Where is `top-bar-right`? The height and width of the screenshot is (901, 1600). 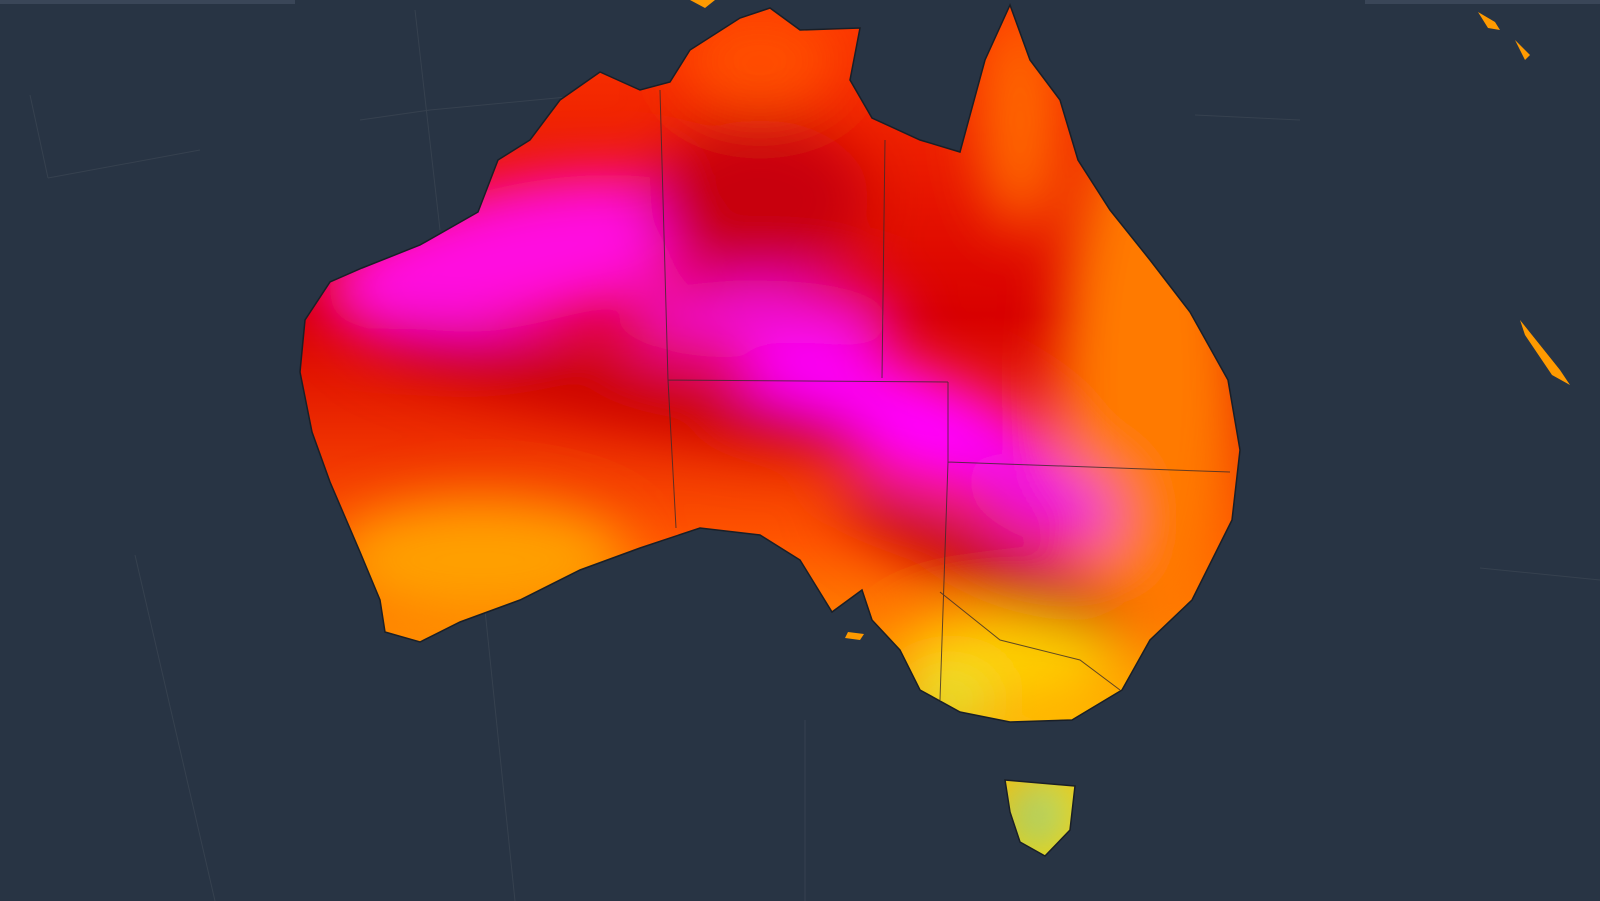 top-bar-right is located at coordinates (1482, 2).